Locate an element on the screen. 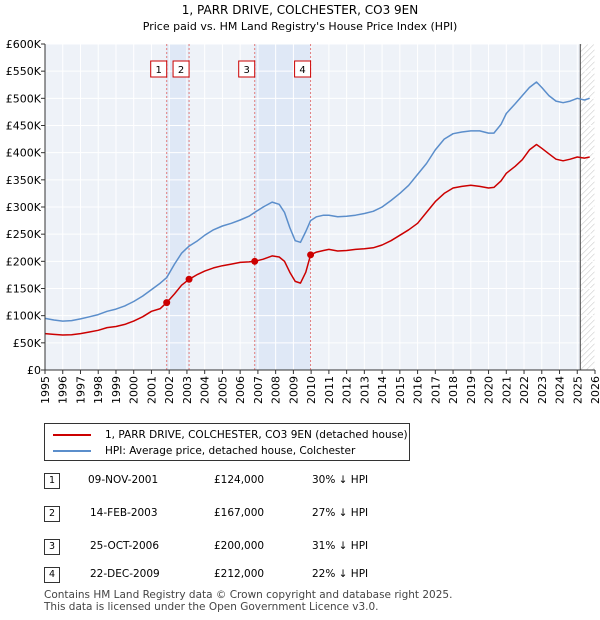 This screenshot has height=620, width=600. x-tick-label: 2017 is located at coordinates (435, 390).